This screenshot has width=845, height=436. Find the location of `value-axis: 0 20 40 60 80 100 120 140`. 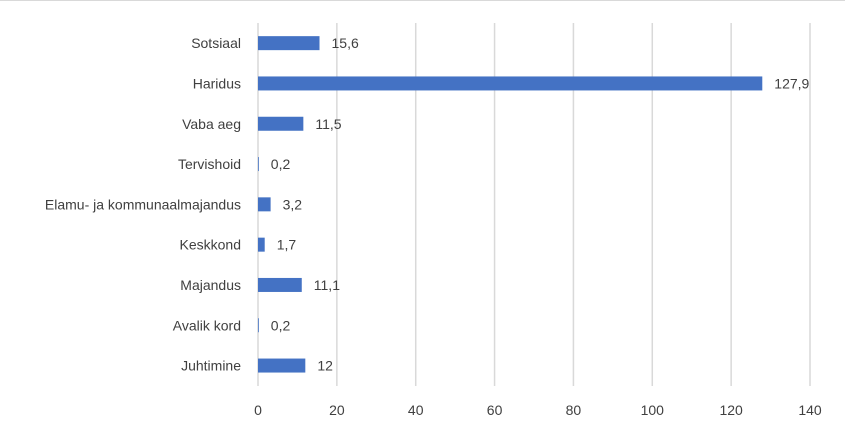

value-axis: 0 20 40 60 80 100 120 140 is located at coordinates (538, 410).